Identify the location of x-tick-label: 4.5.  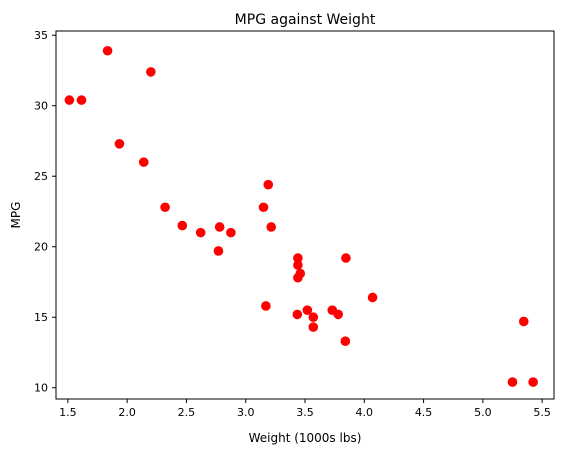
(424, 412).